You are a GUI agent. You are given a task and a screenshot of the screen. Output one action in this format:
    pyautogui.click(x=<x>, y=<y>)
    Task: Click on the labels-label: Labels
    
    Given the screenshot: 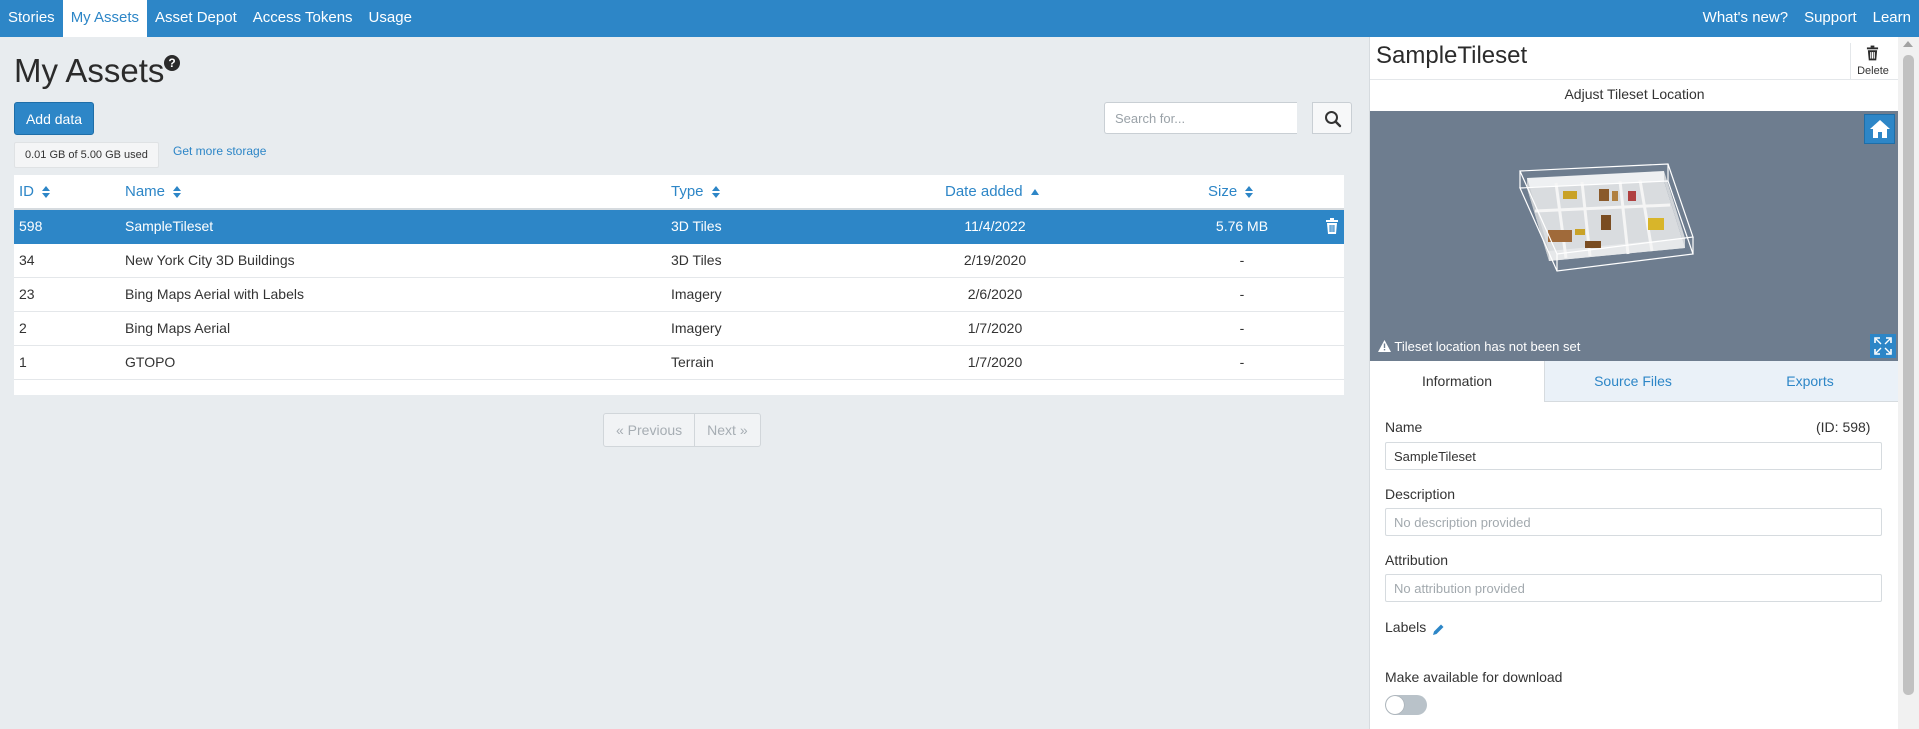 What is the action you would take?
    pyautogui.click(x=1406, y=627)
    